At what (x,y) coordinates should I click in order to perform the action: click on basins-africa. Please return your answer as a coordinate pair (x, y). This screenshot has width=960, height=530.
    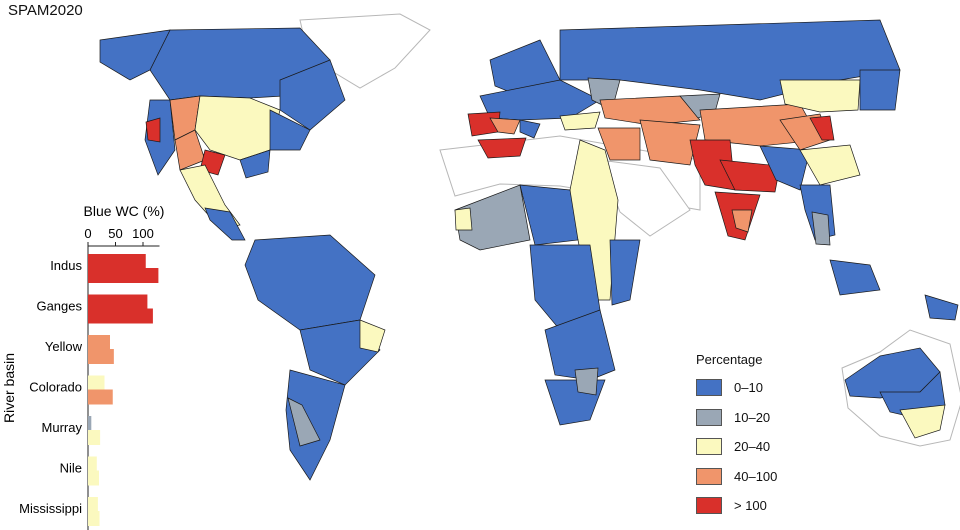
    Looking at the image, I should click on (547, 282).